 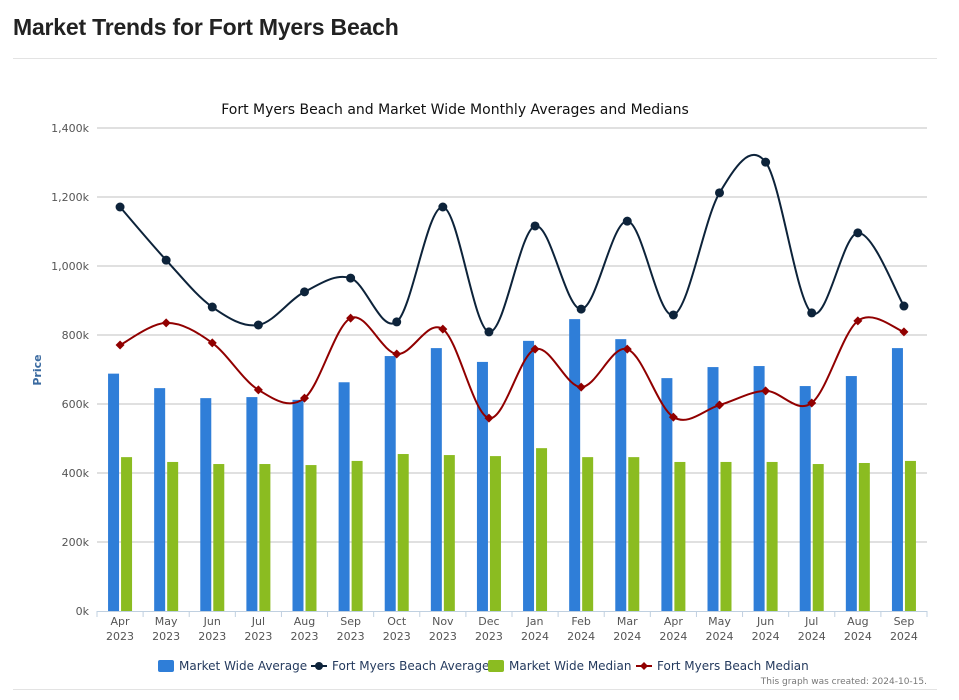 I want to click on legend-item-fort-myers-beach-median: Fort Myers Beach Median, so click(x=722, y=666).